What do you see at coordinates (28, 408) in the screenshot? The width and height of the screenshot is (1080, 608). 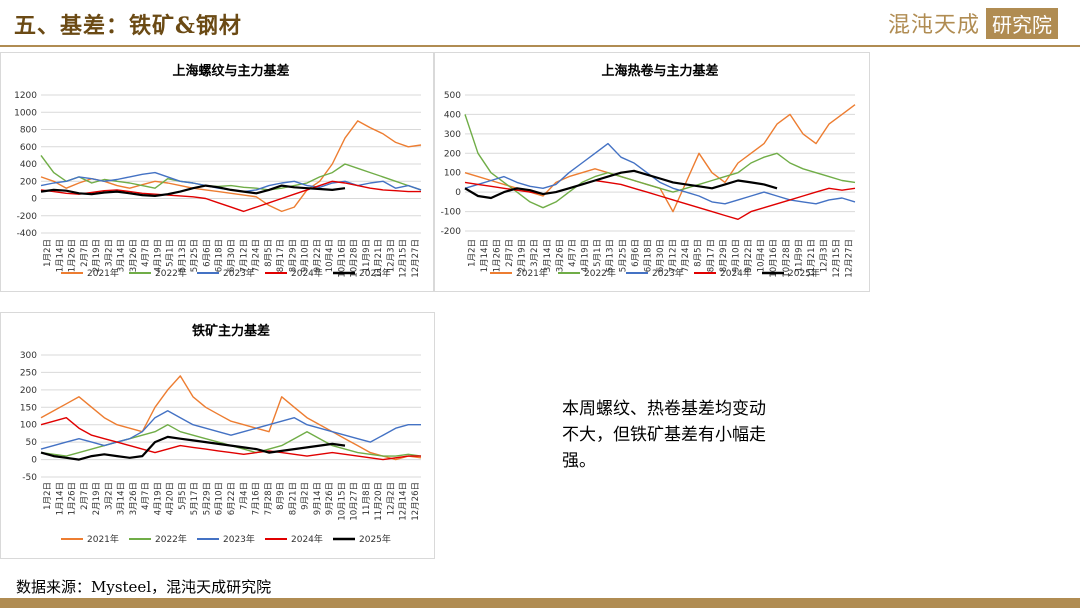 I see `y-tick-label: 150` at bounding box center [28, 408].